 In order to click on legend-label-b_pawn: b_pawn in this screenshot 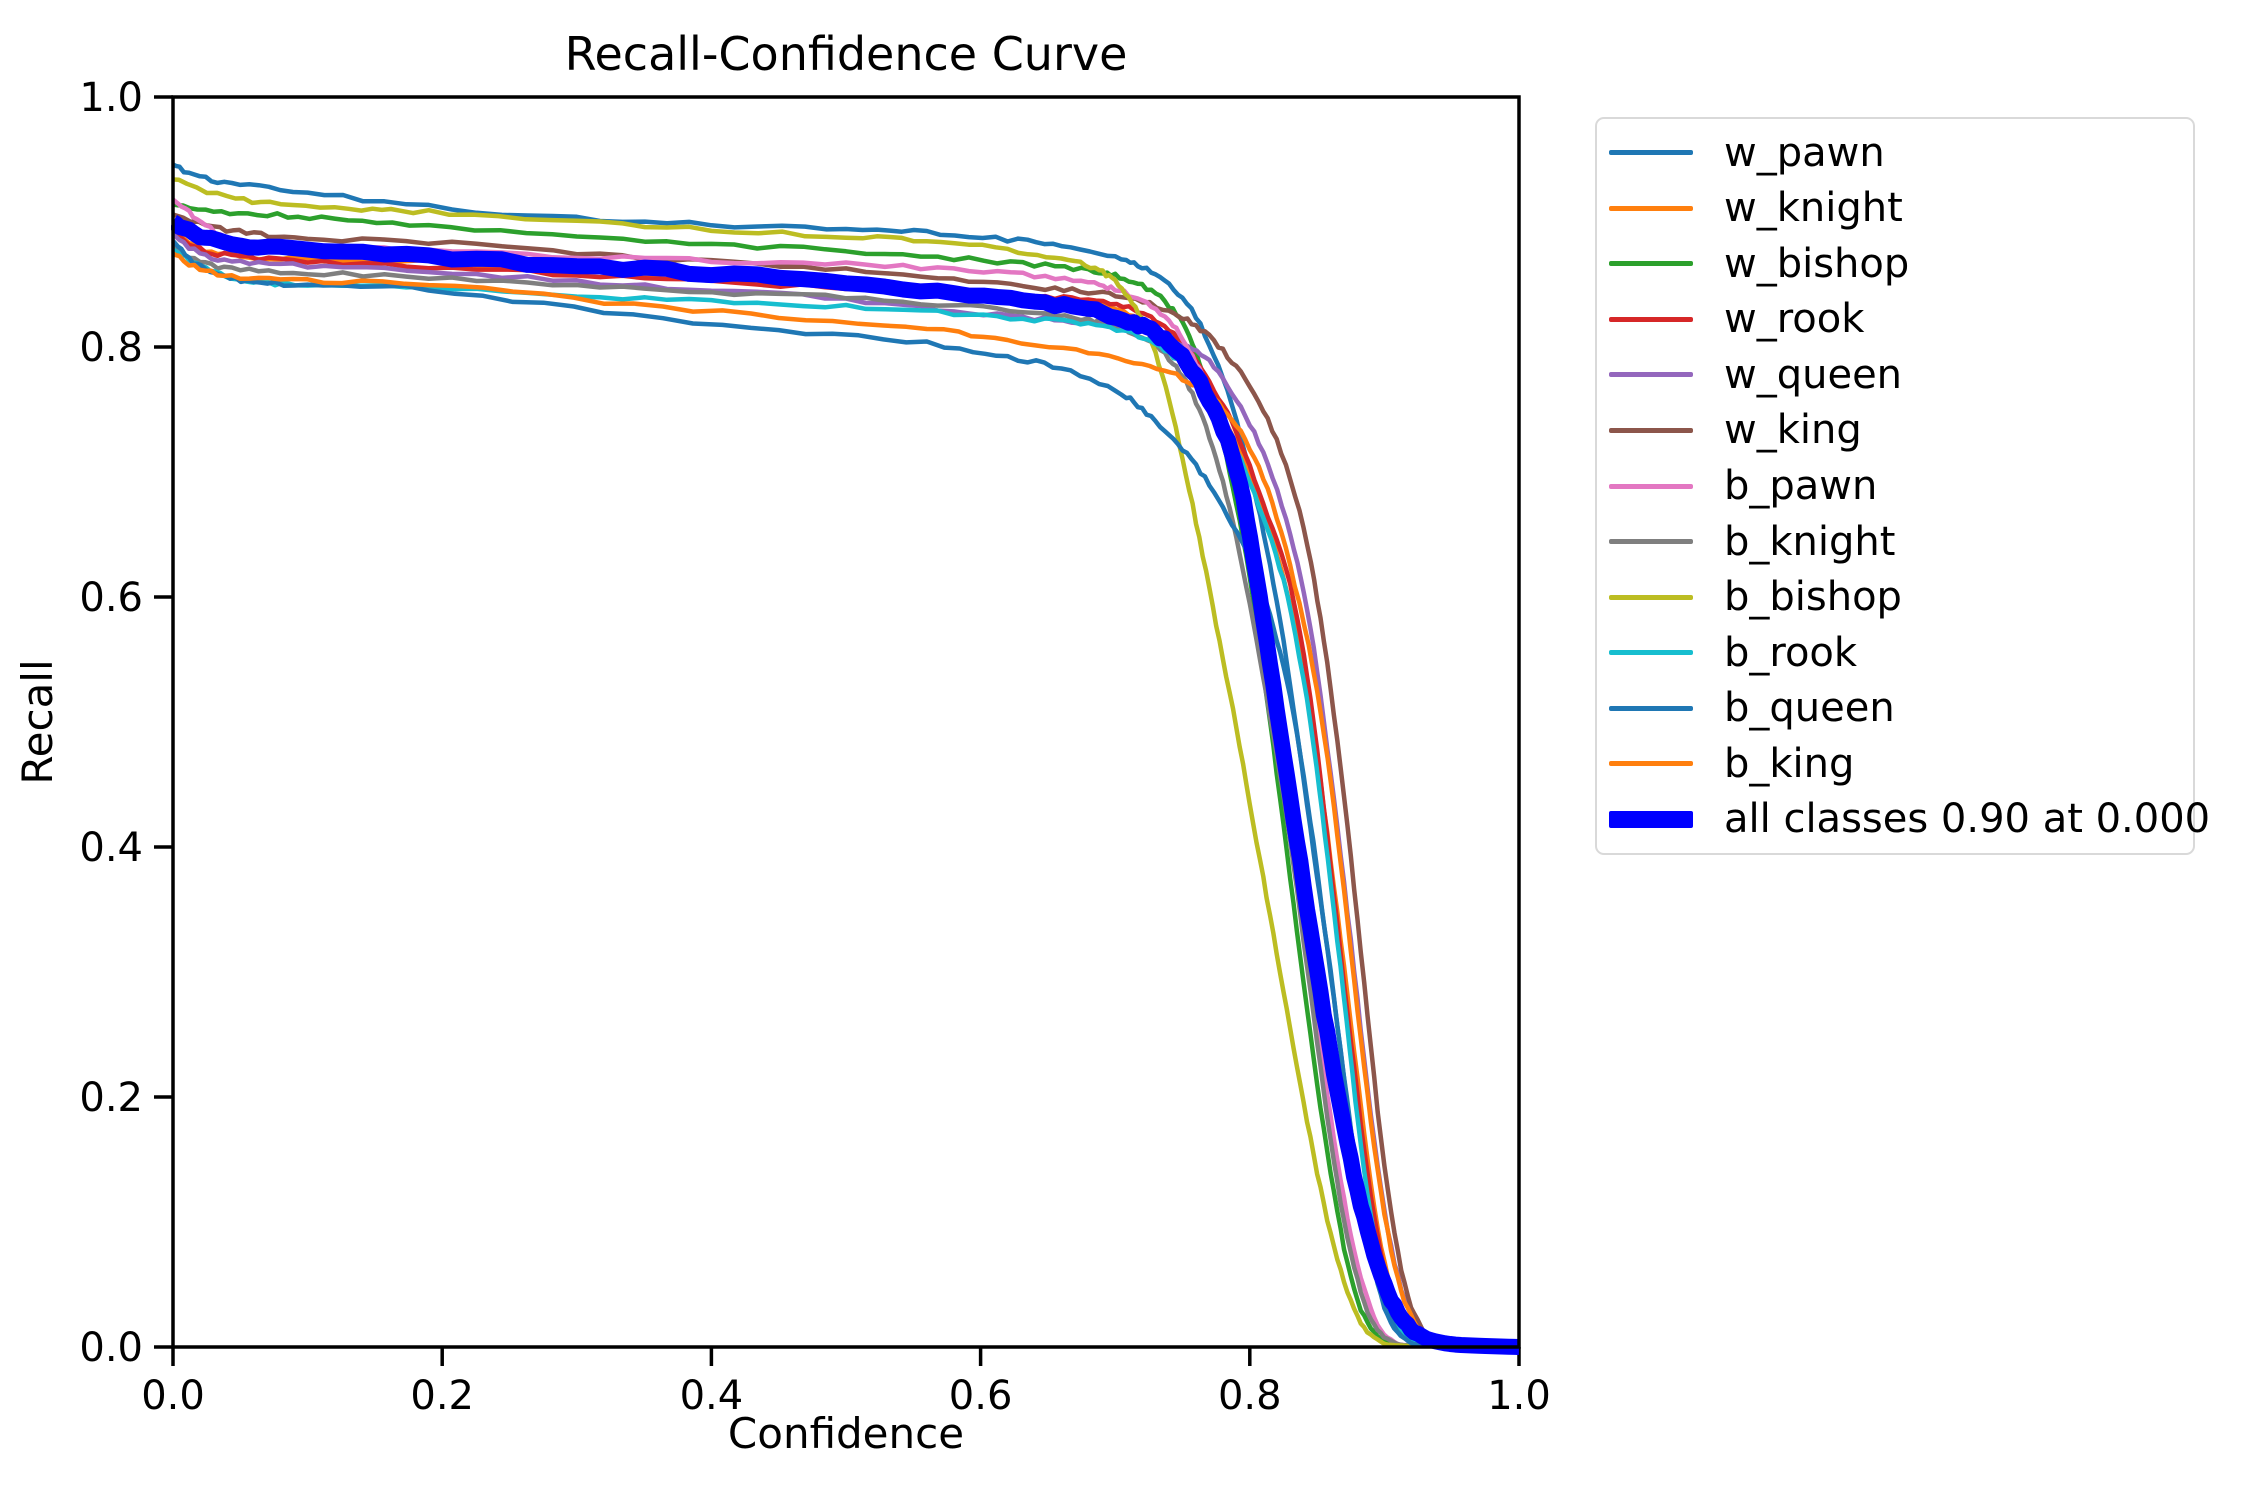, I will do `click(1801, 486)`.